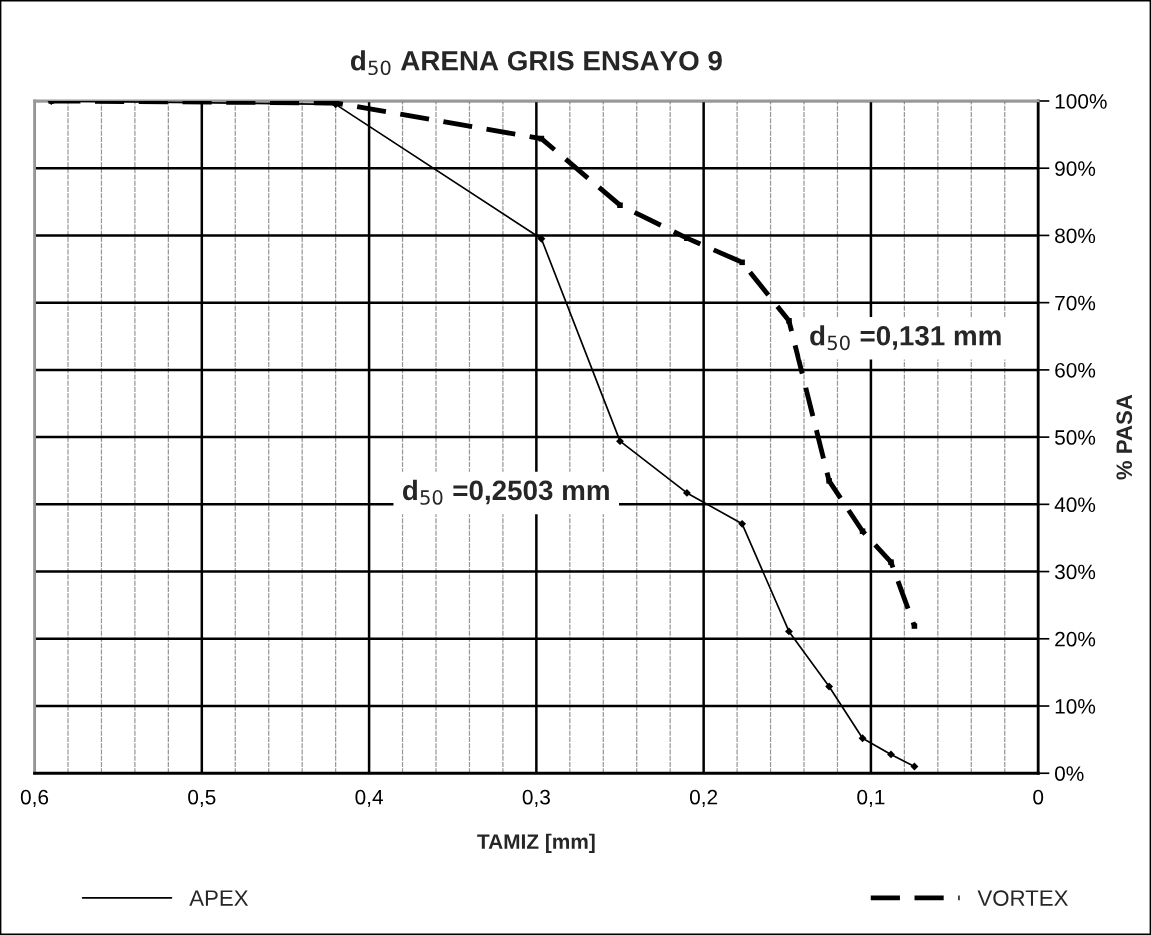 This screenshot has width=1151, height=935. Describe the element at coordinates (1075, 505) in the screenshot. I see `y-tick-label: 40%` at that location.